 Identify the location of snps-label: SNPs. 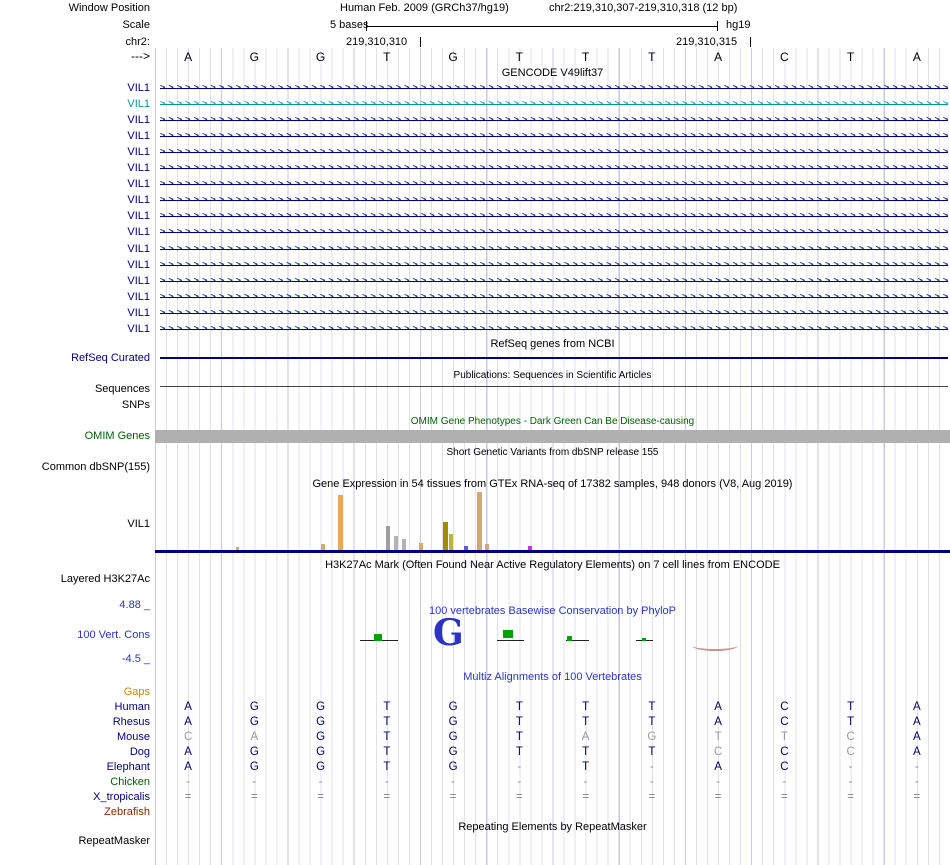
(135, 405).